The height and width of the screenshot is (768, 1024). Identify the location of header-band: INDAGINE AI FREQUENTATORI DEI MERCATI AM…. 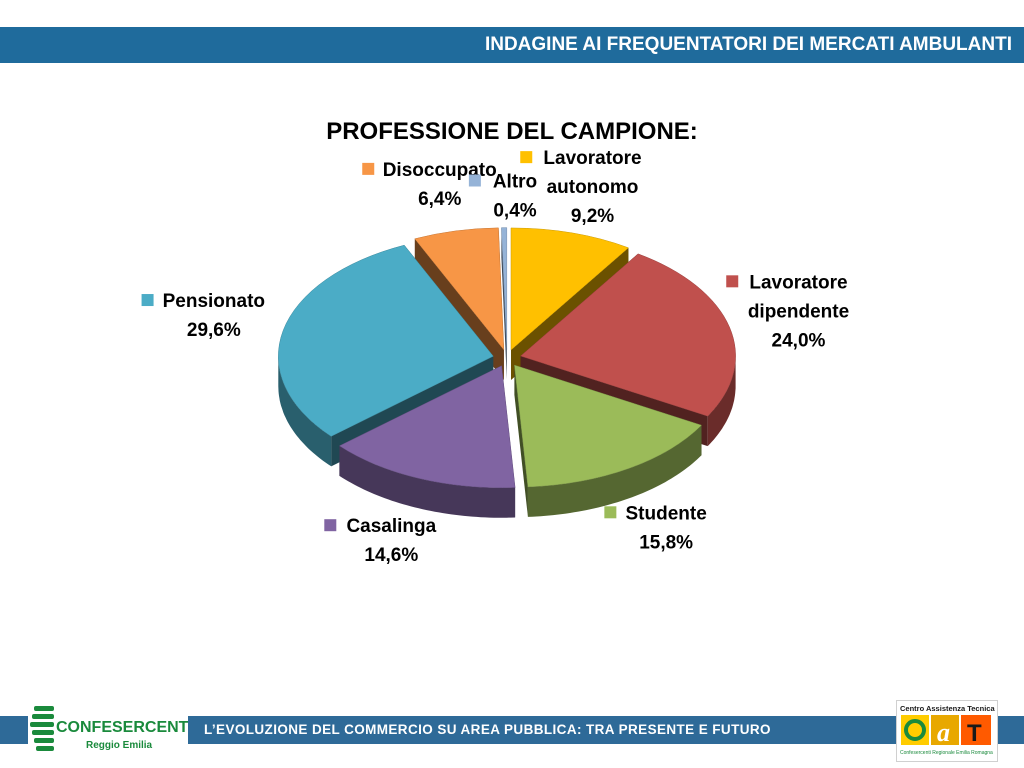
(512, 45).